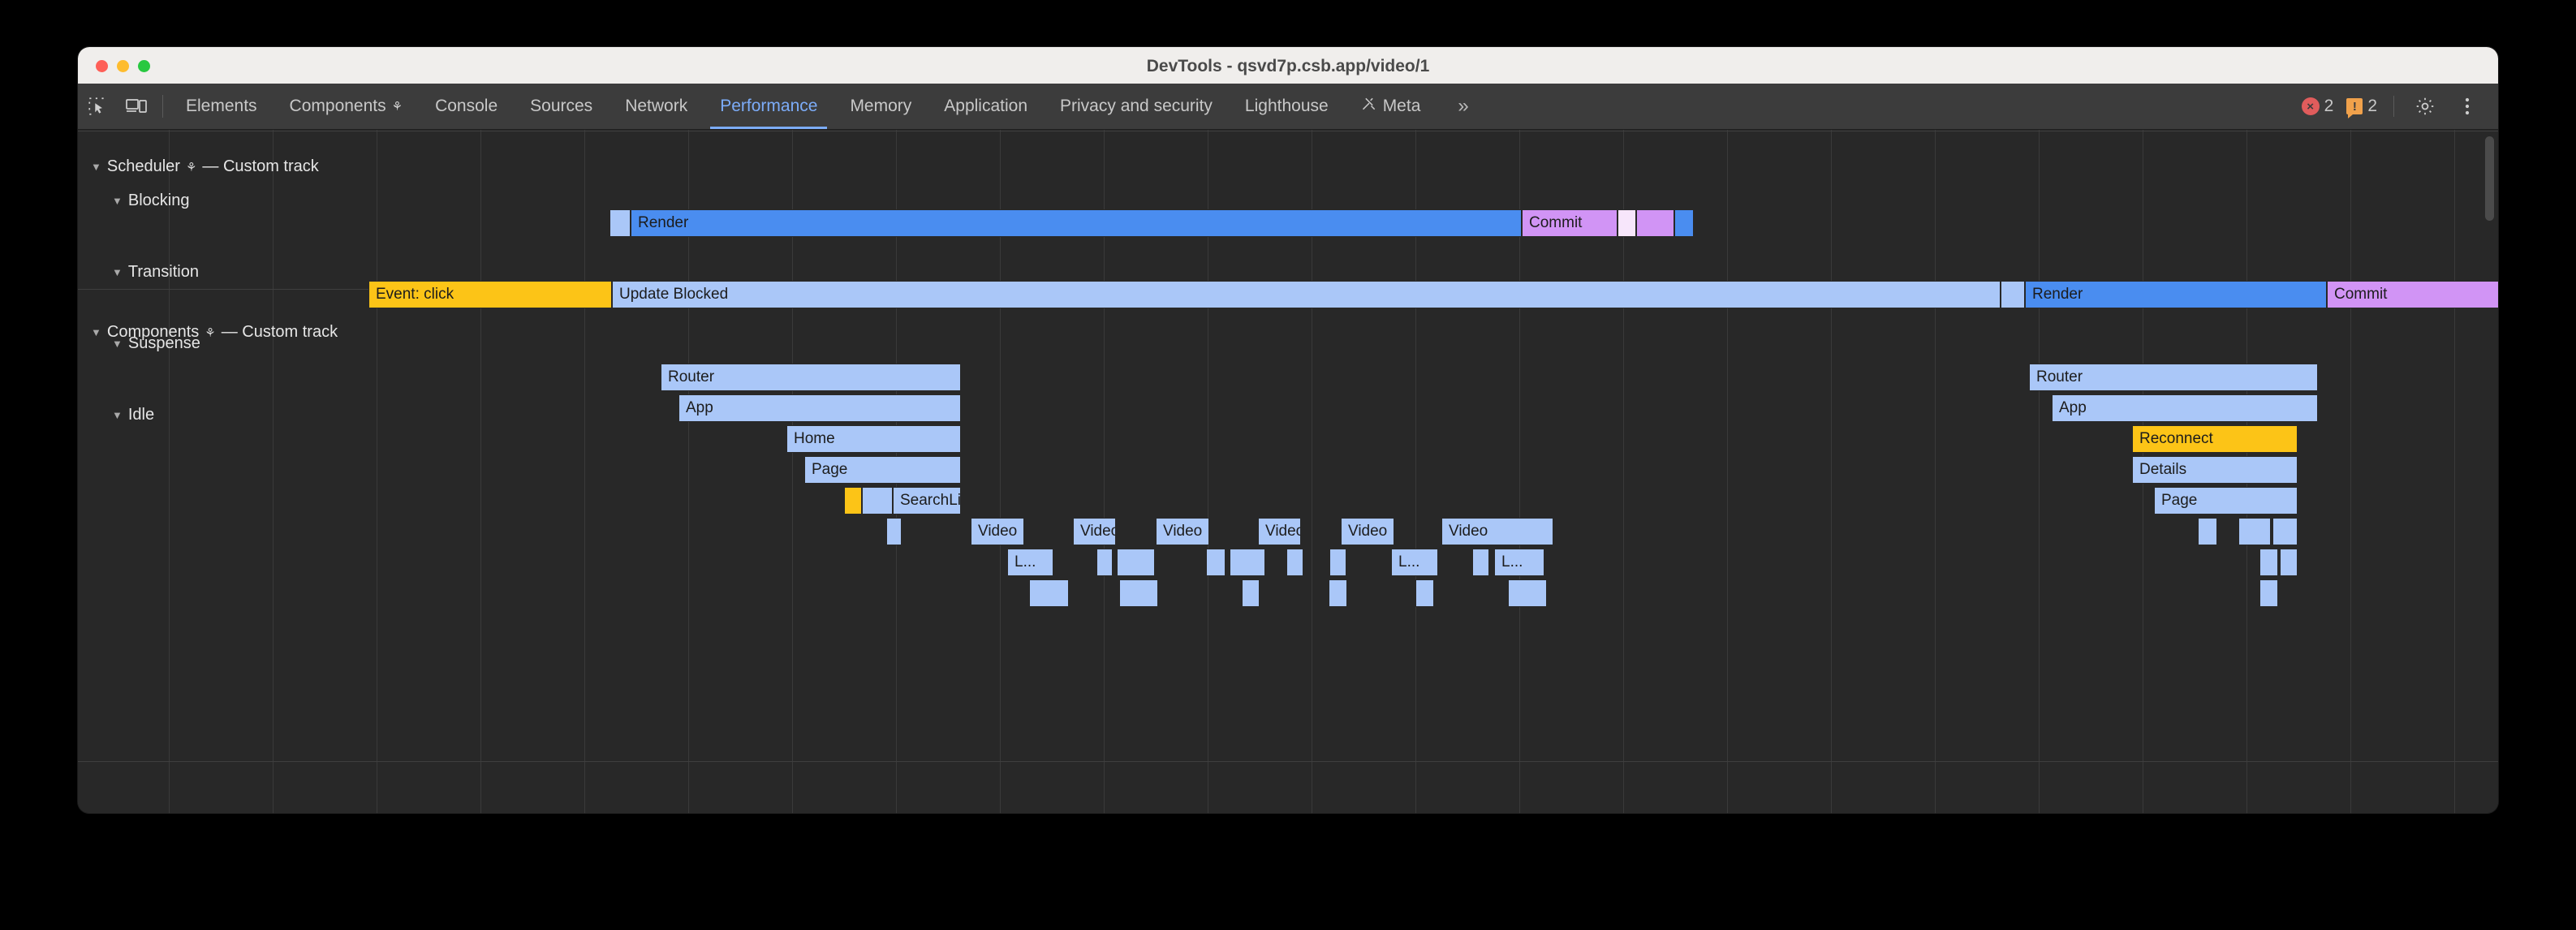 The height and width of the screenshot is (930, 2576). I want to click on tab-privacy-and-security: Privacy and security, so click(1136, 106).